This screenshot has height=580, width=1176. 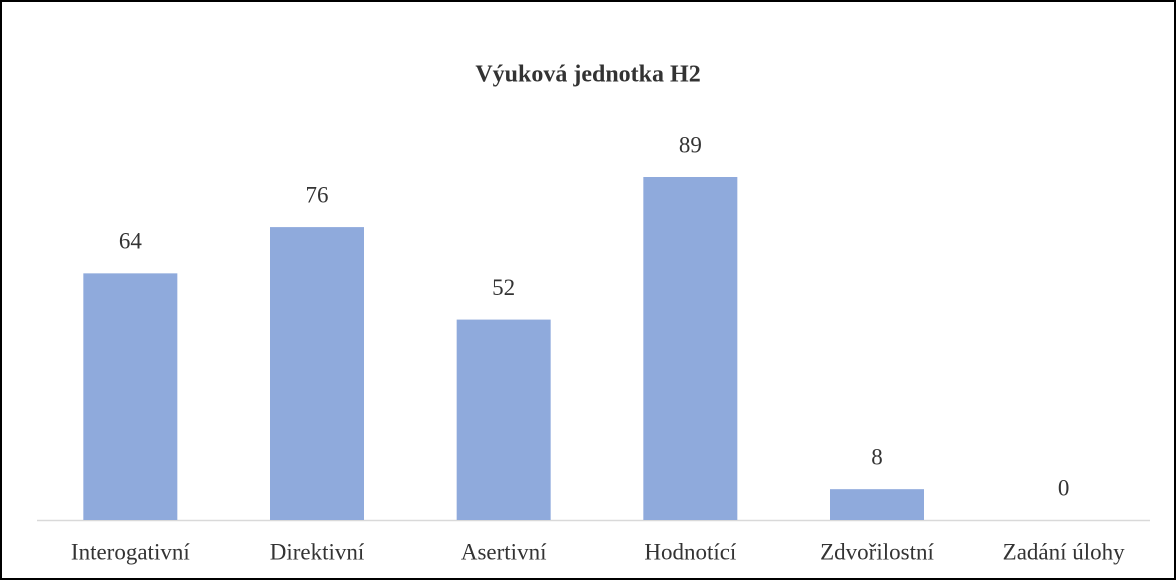 What do you see at coordinates (1064, 551) in the screenshot?
I see `x-tick-label: Zadání úlohy` at bounding box center [1064, 551].